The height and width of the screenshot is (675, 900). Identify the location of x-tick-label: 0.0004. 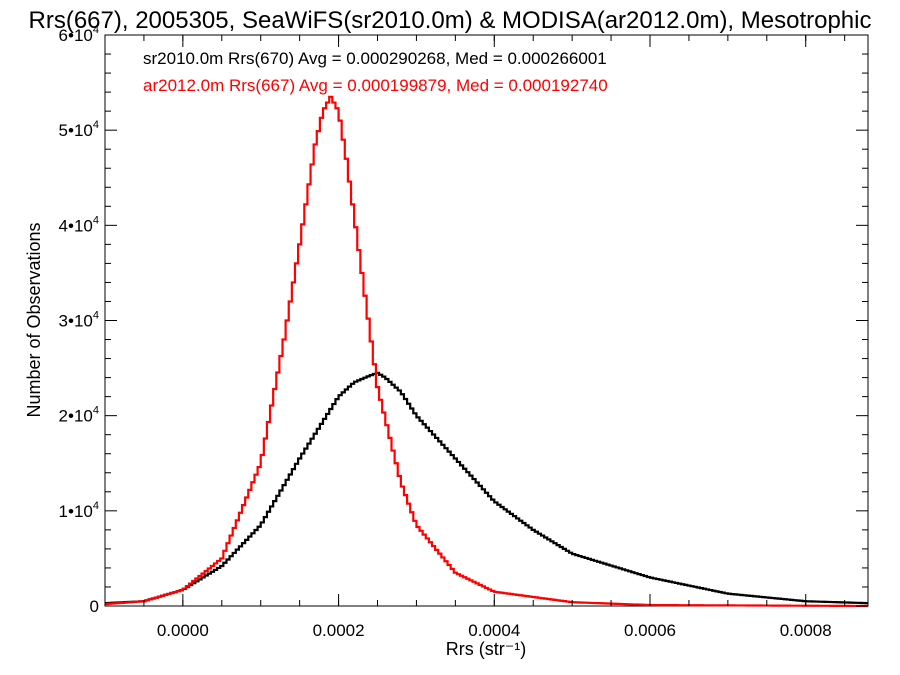
(494, 630).